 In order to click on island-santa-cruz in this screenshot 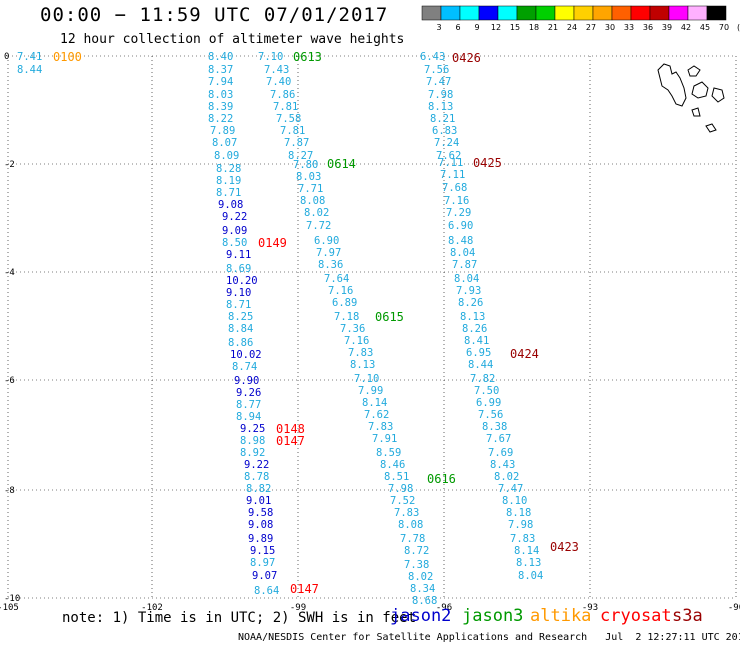, I will do `click(700, 90)`.